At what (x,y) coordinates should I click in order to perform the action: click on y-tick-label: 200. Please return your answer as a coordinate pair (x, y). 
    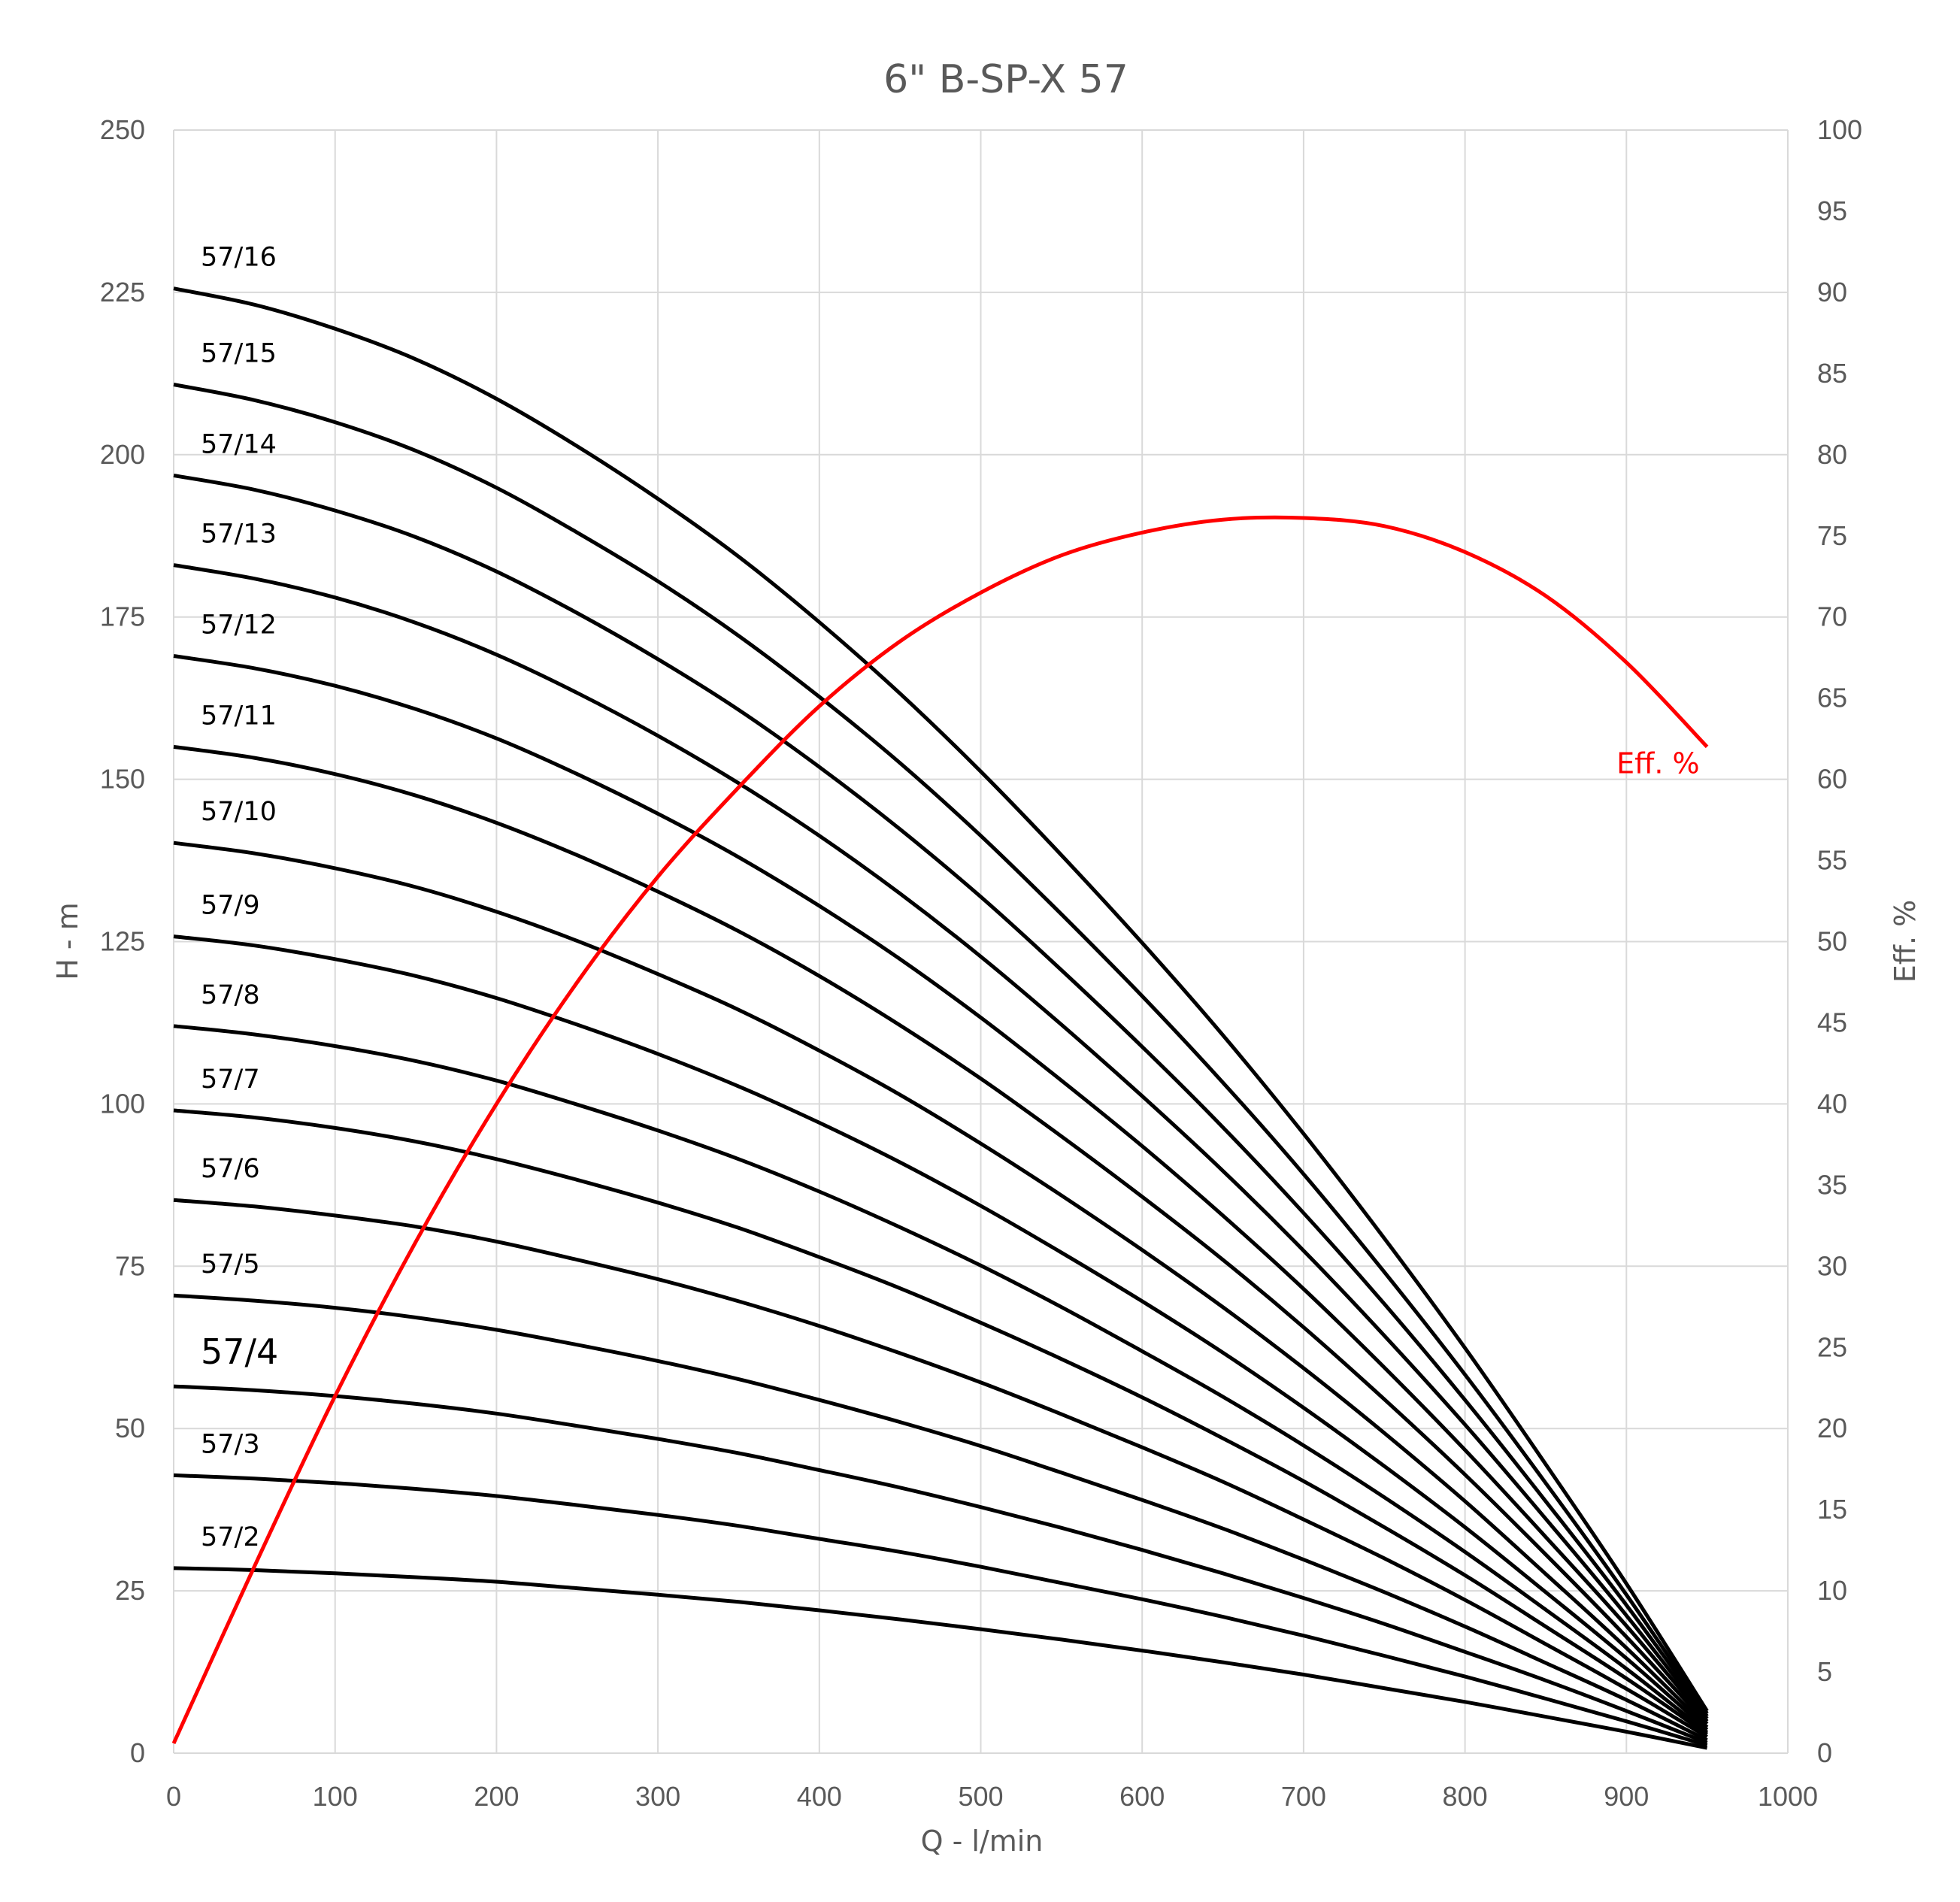
    Looking at the image, I should click on (122, 454).